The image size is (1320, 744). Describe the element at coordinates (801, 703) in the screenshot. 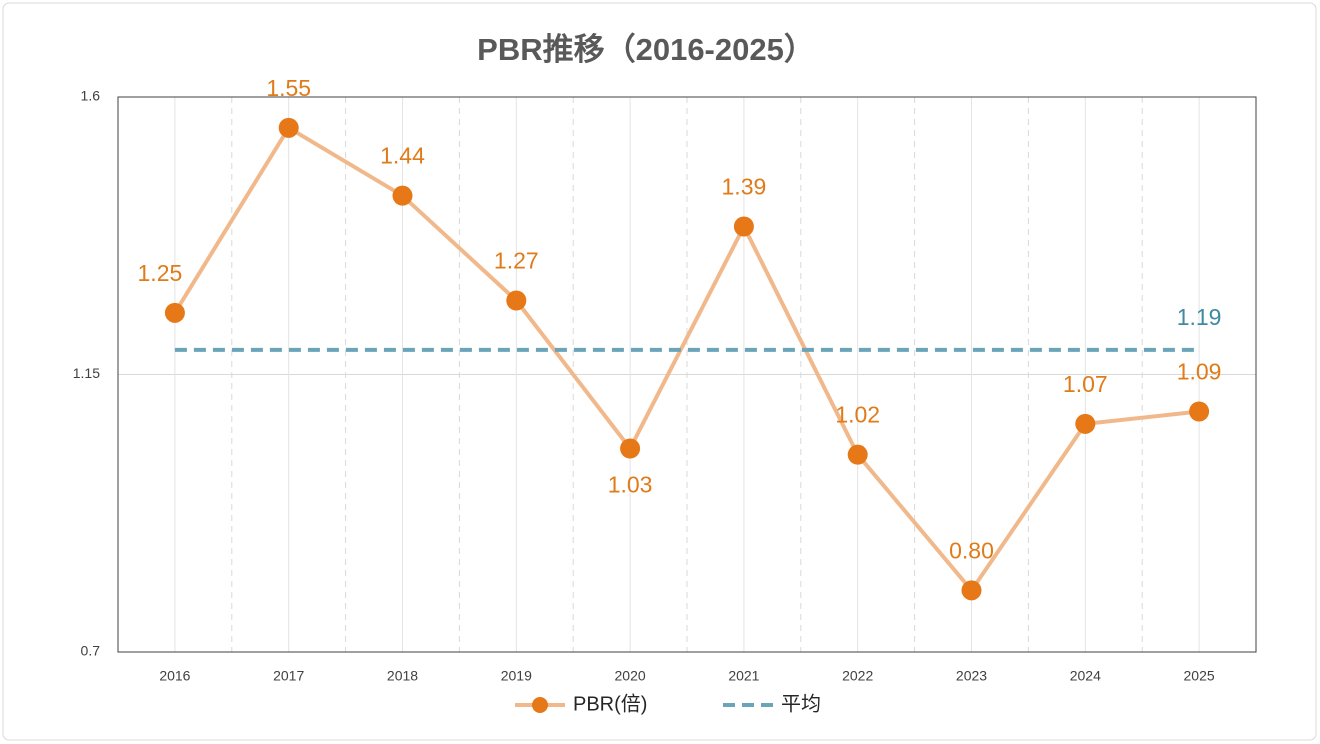

I see `legend-label: 平均` at that location.